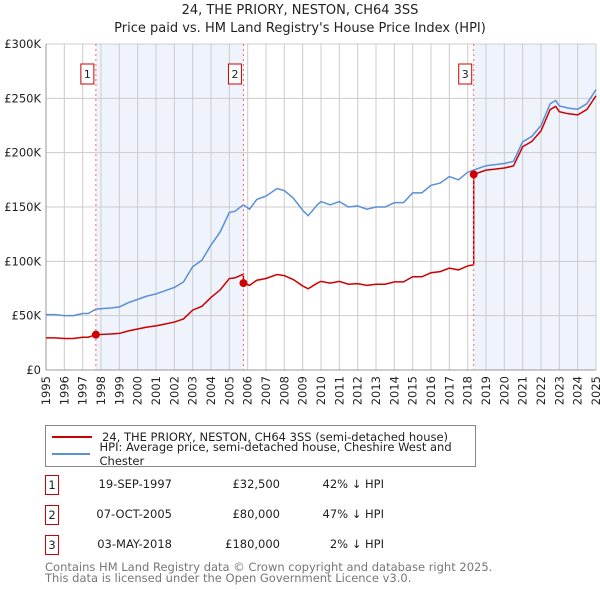 This screenshot has height=590, width=600. What do you see at coordinates (156, 390) in the screenshot?
I see `x-tick-label: 2001` at bounding box center [156, 390].